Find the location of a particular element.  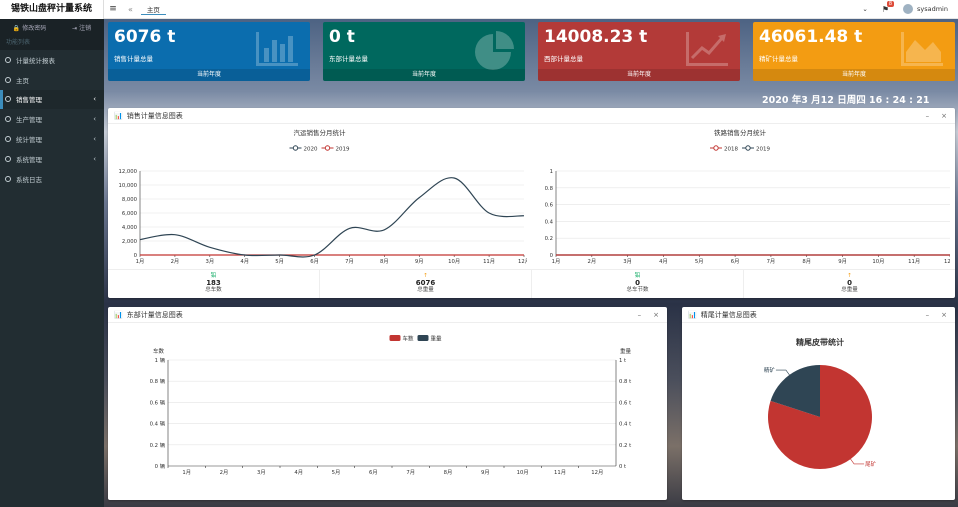

label-leader is located at coordinates (782, 372).